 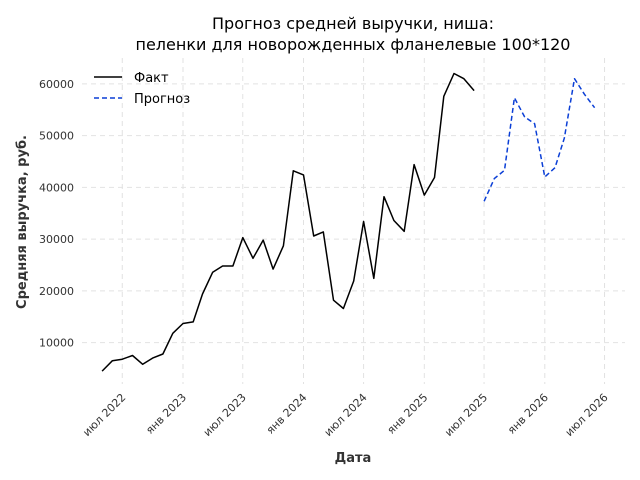 What do you see at coordinates (142, 89) in the screenshot?
I see `legend: Факт Прогноз` at bounding box center [142, 89].